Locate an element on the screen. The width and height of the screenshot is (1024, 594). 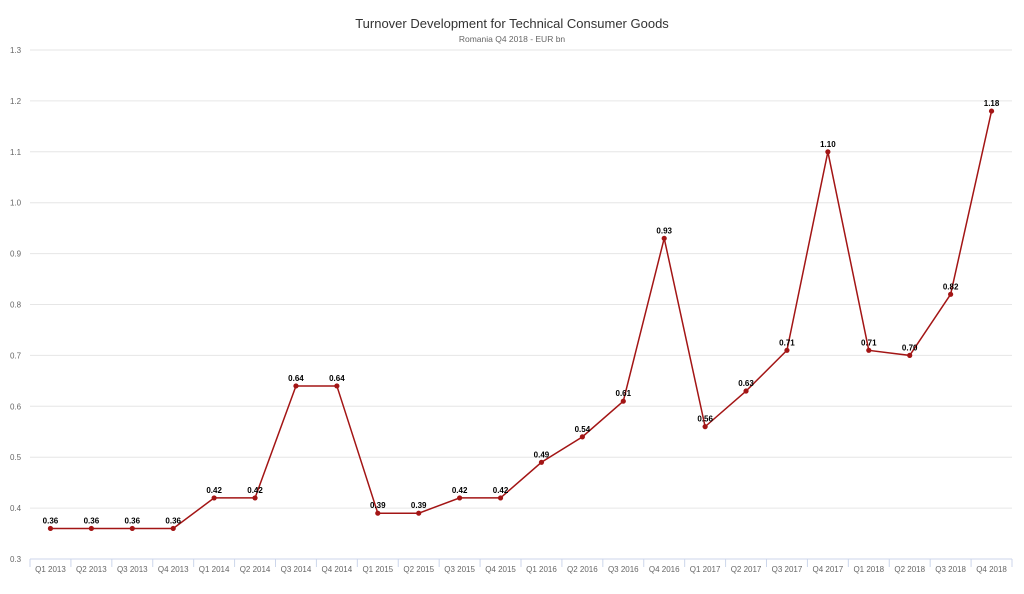
y-tick-label: 0.6 is located at coordinates (16, 406).